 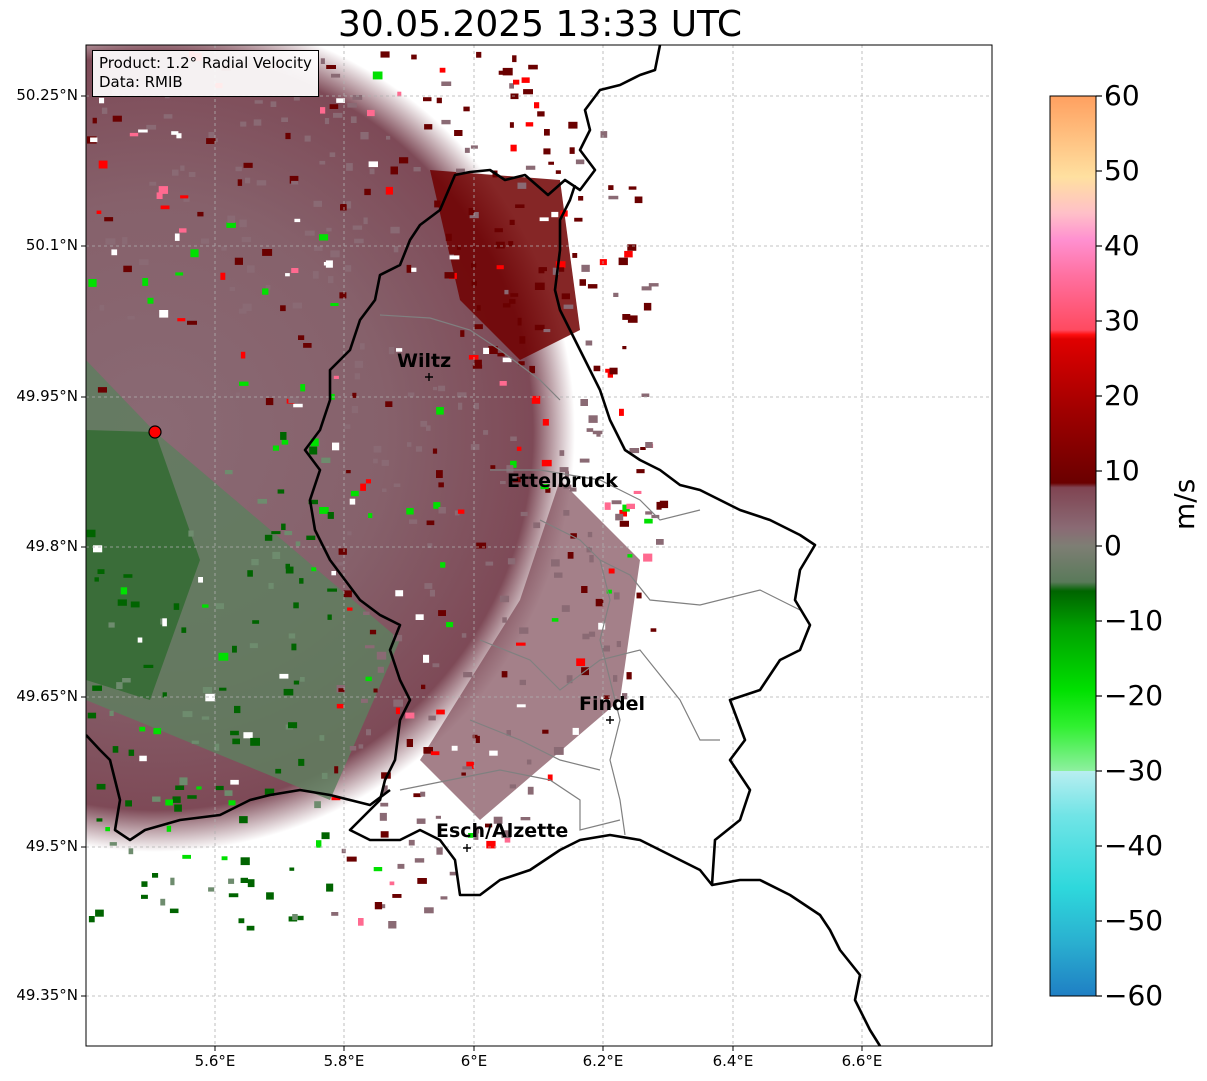 What do you see at coordinates (1113, 545) in the screenshot?
I see `colorbar-tick-label: 0` at bounding box center [1113, 545].